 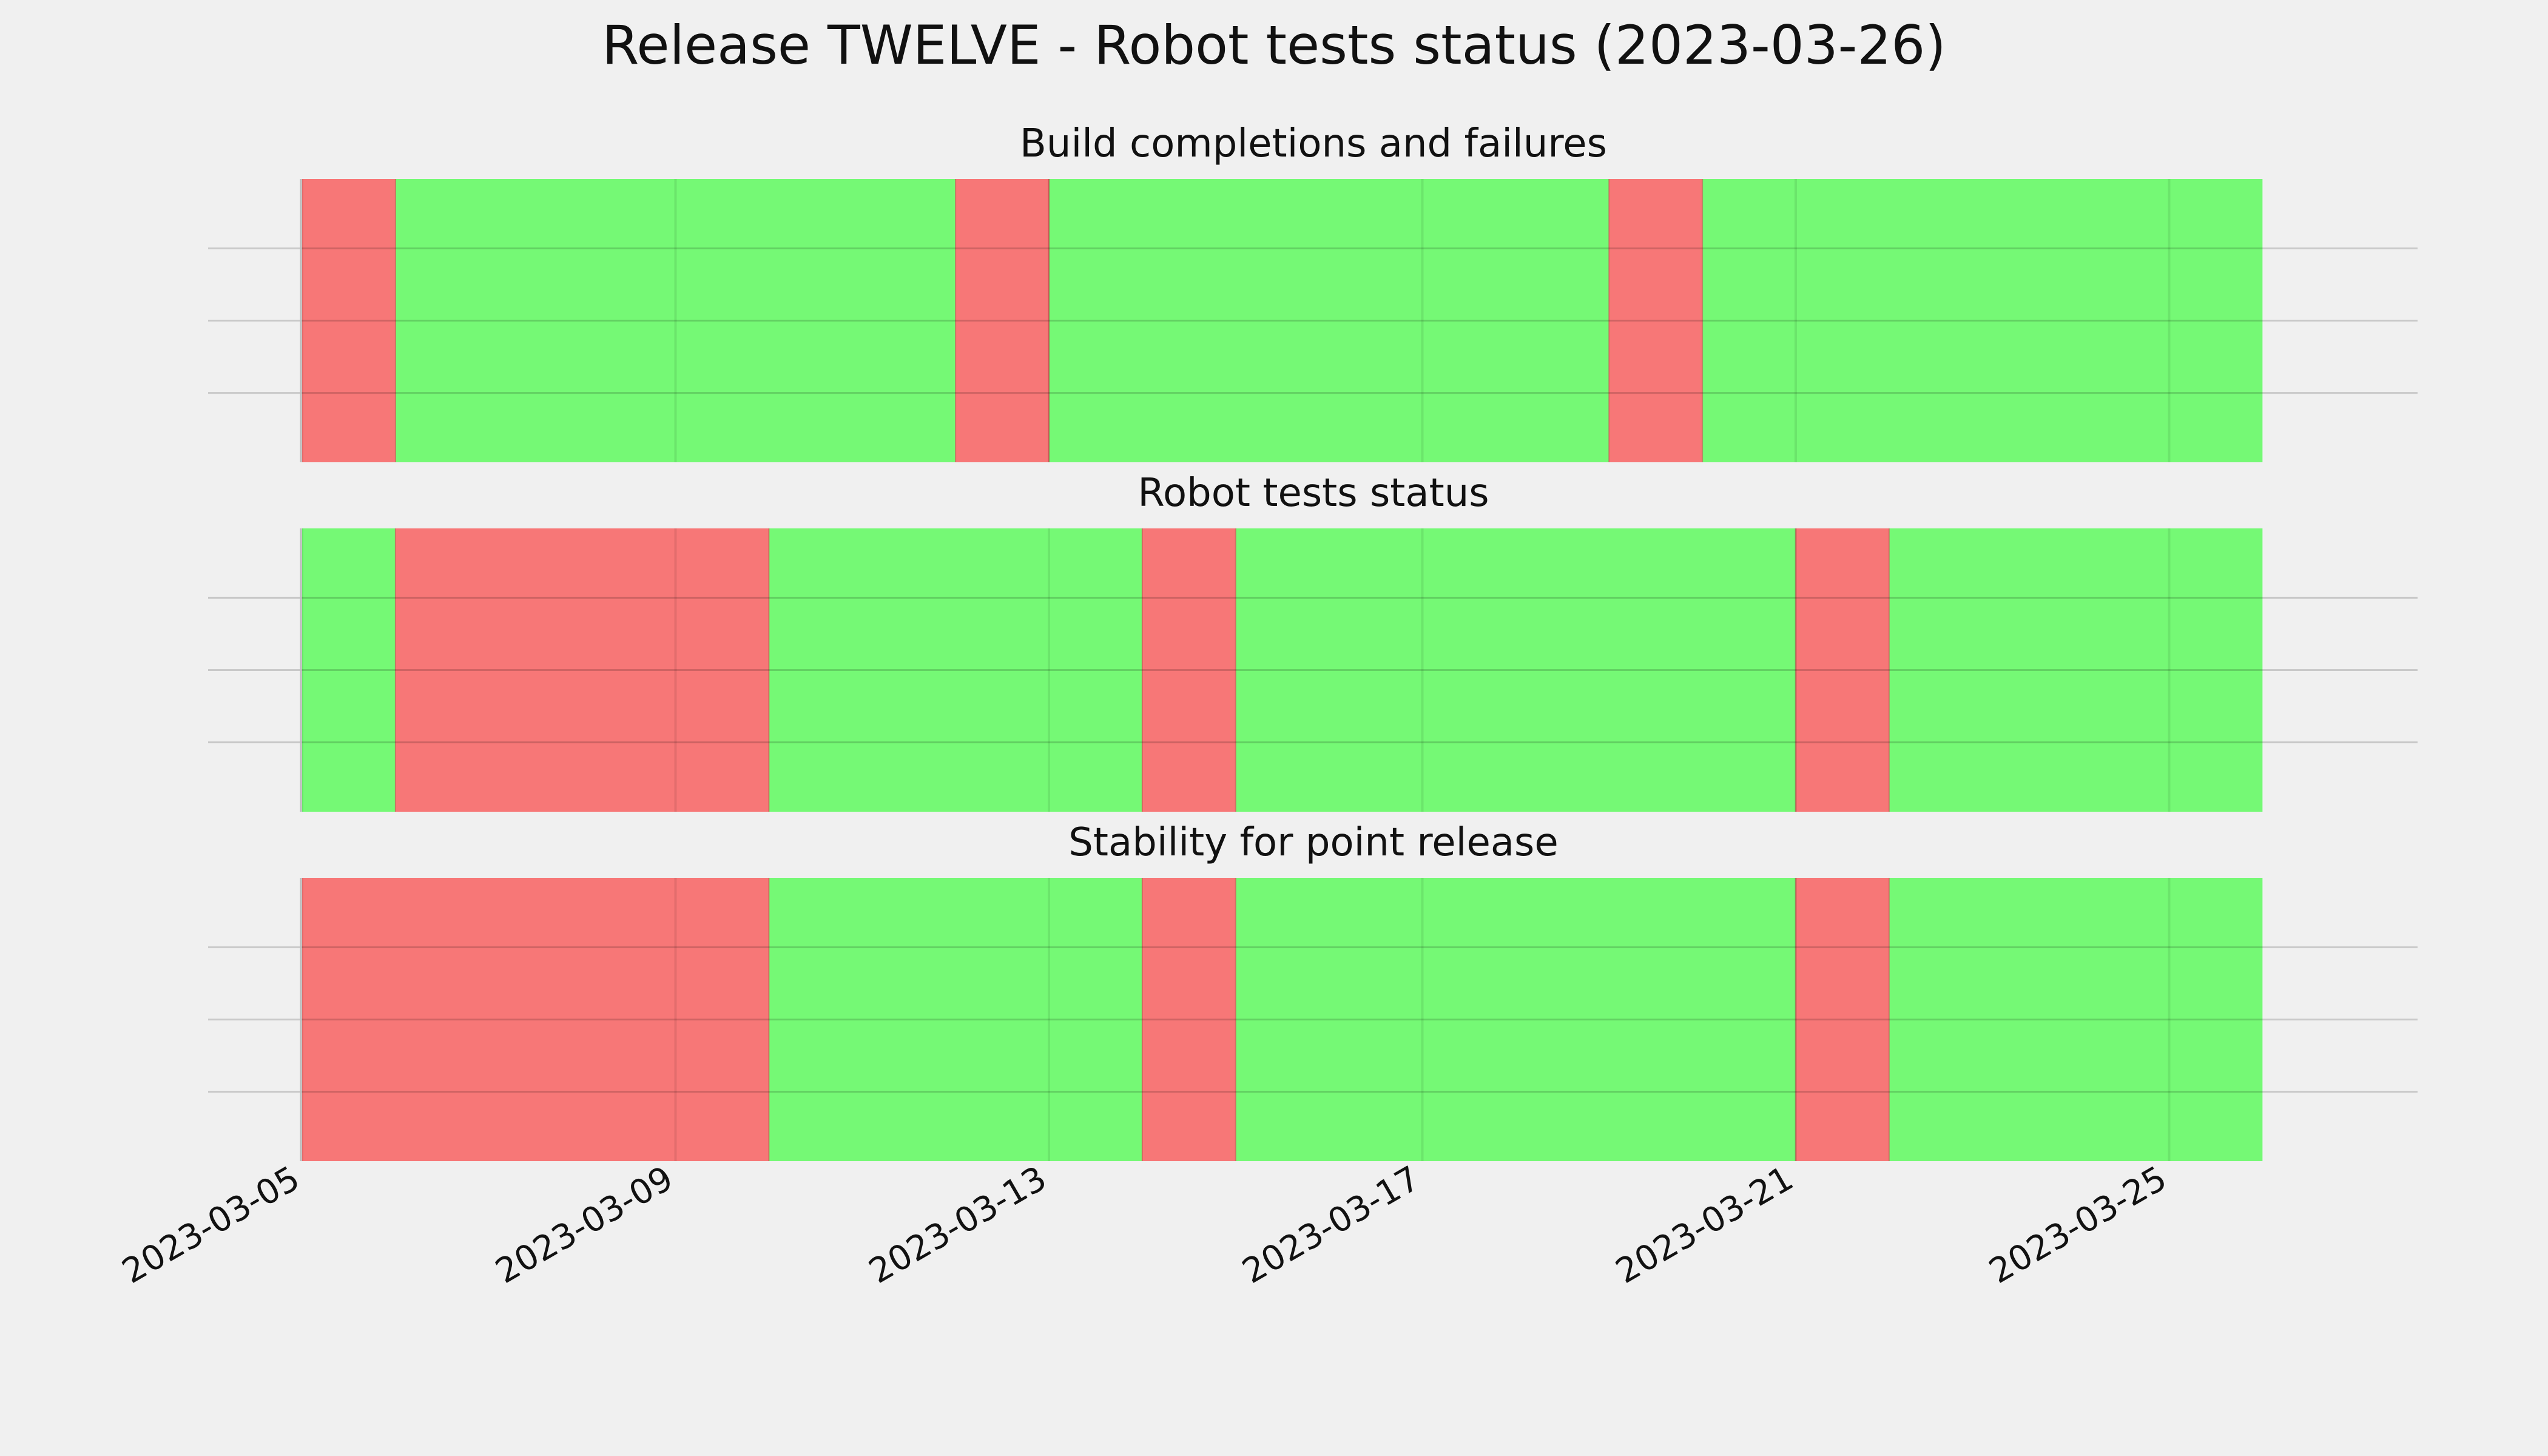 I want to click on x-tick-label: 2023-03-05, so click(x=211, y=1225).